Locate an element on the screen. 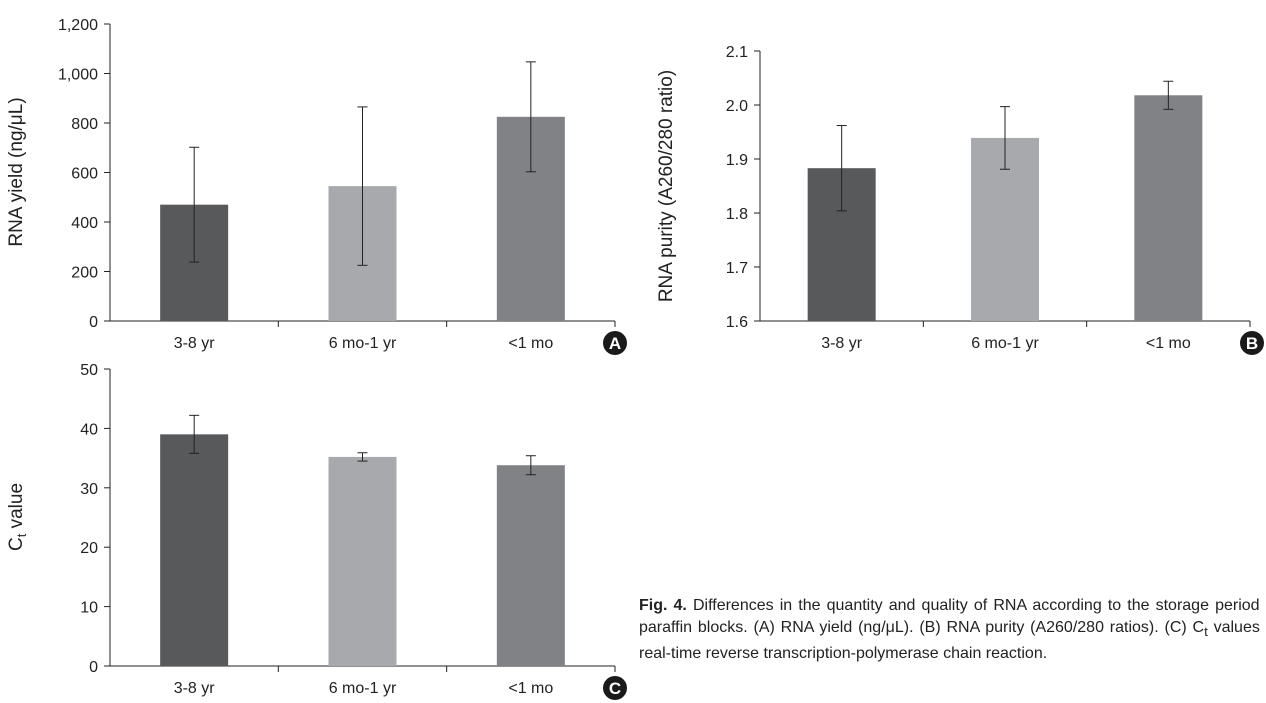  y-axis-title: Ct value is located at coordinates (17, 517).